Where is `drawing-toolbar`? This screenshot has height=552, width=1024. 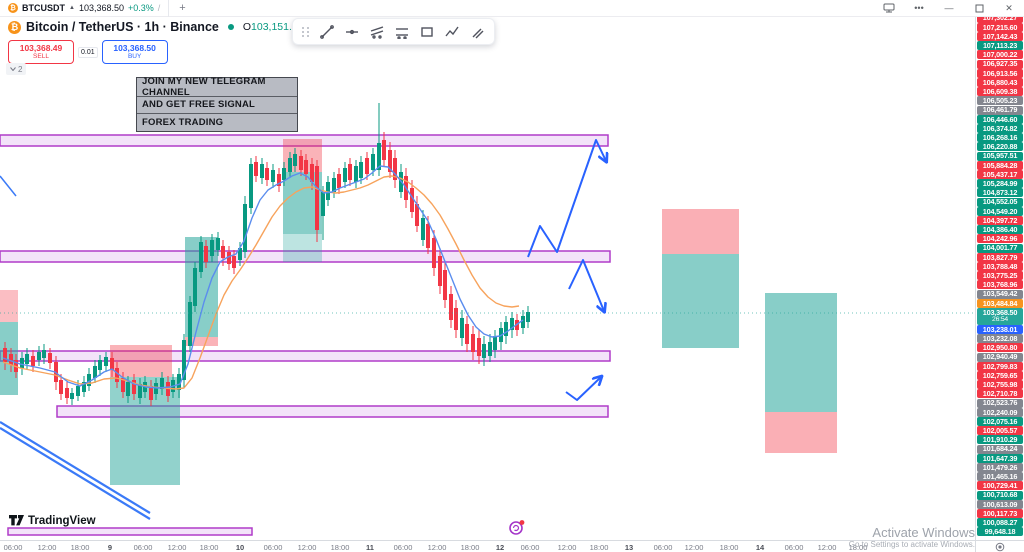 drawing-toolbar is located at coordinates (393, 31).